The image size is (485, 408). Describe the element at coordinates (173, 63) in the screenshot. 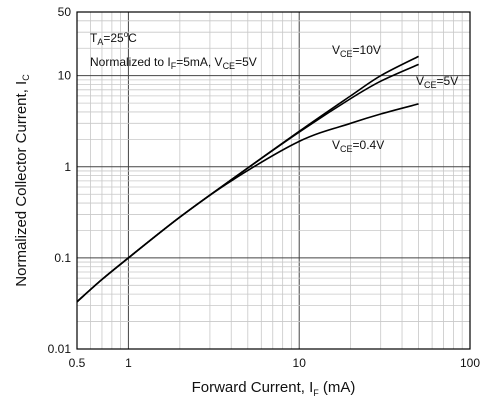

I see `normalization-annotation: Normalized to IF=5mA, VCE=5V` at that location.